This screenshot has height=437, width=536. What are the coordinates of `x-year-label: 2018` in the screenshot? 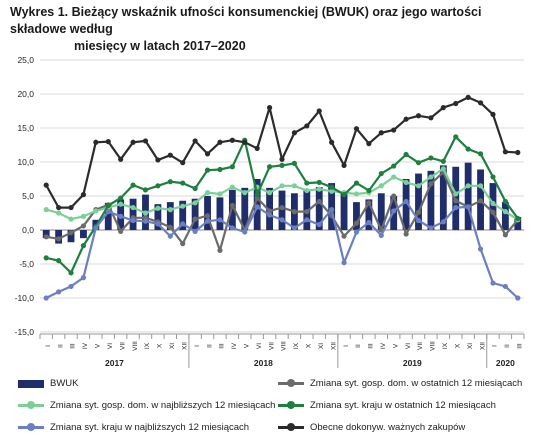 It's located at (263, 363).